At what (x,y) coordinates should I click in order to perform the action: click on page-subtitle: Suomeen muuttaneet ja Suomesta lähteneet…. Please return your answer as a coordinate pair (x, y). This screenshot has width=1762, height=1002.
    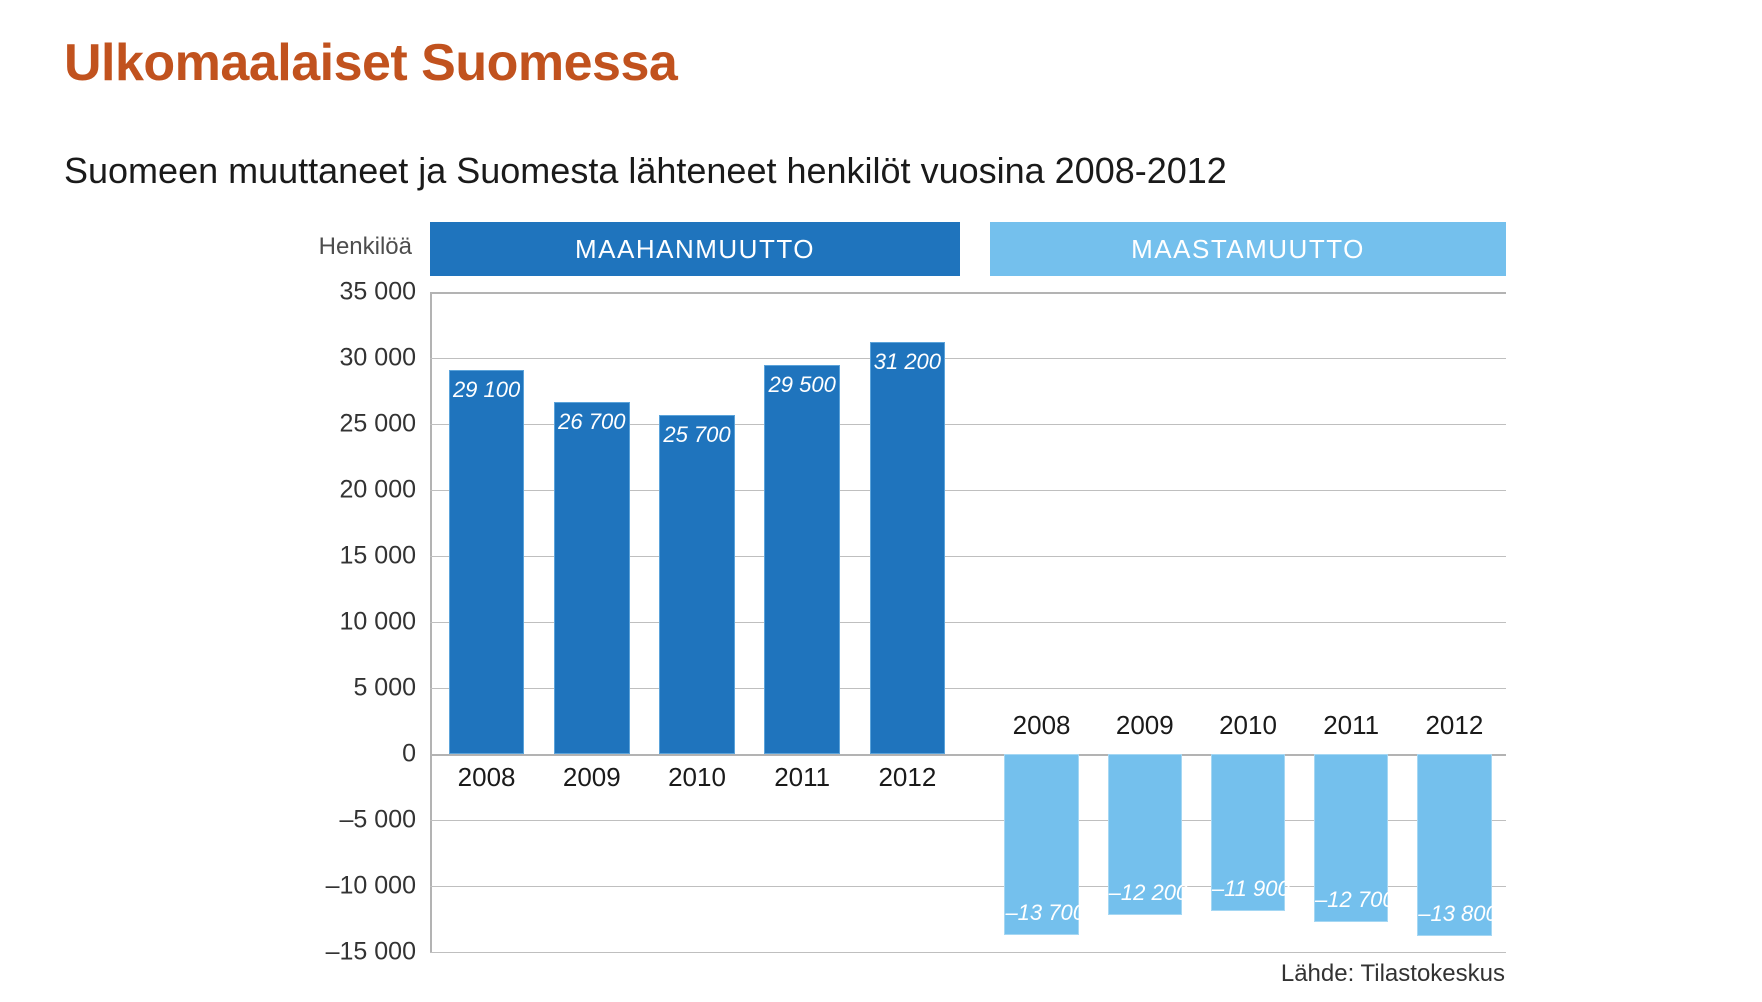
    Looking at the image, I should click on (645, 170).